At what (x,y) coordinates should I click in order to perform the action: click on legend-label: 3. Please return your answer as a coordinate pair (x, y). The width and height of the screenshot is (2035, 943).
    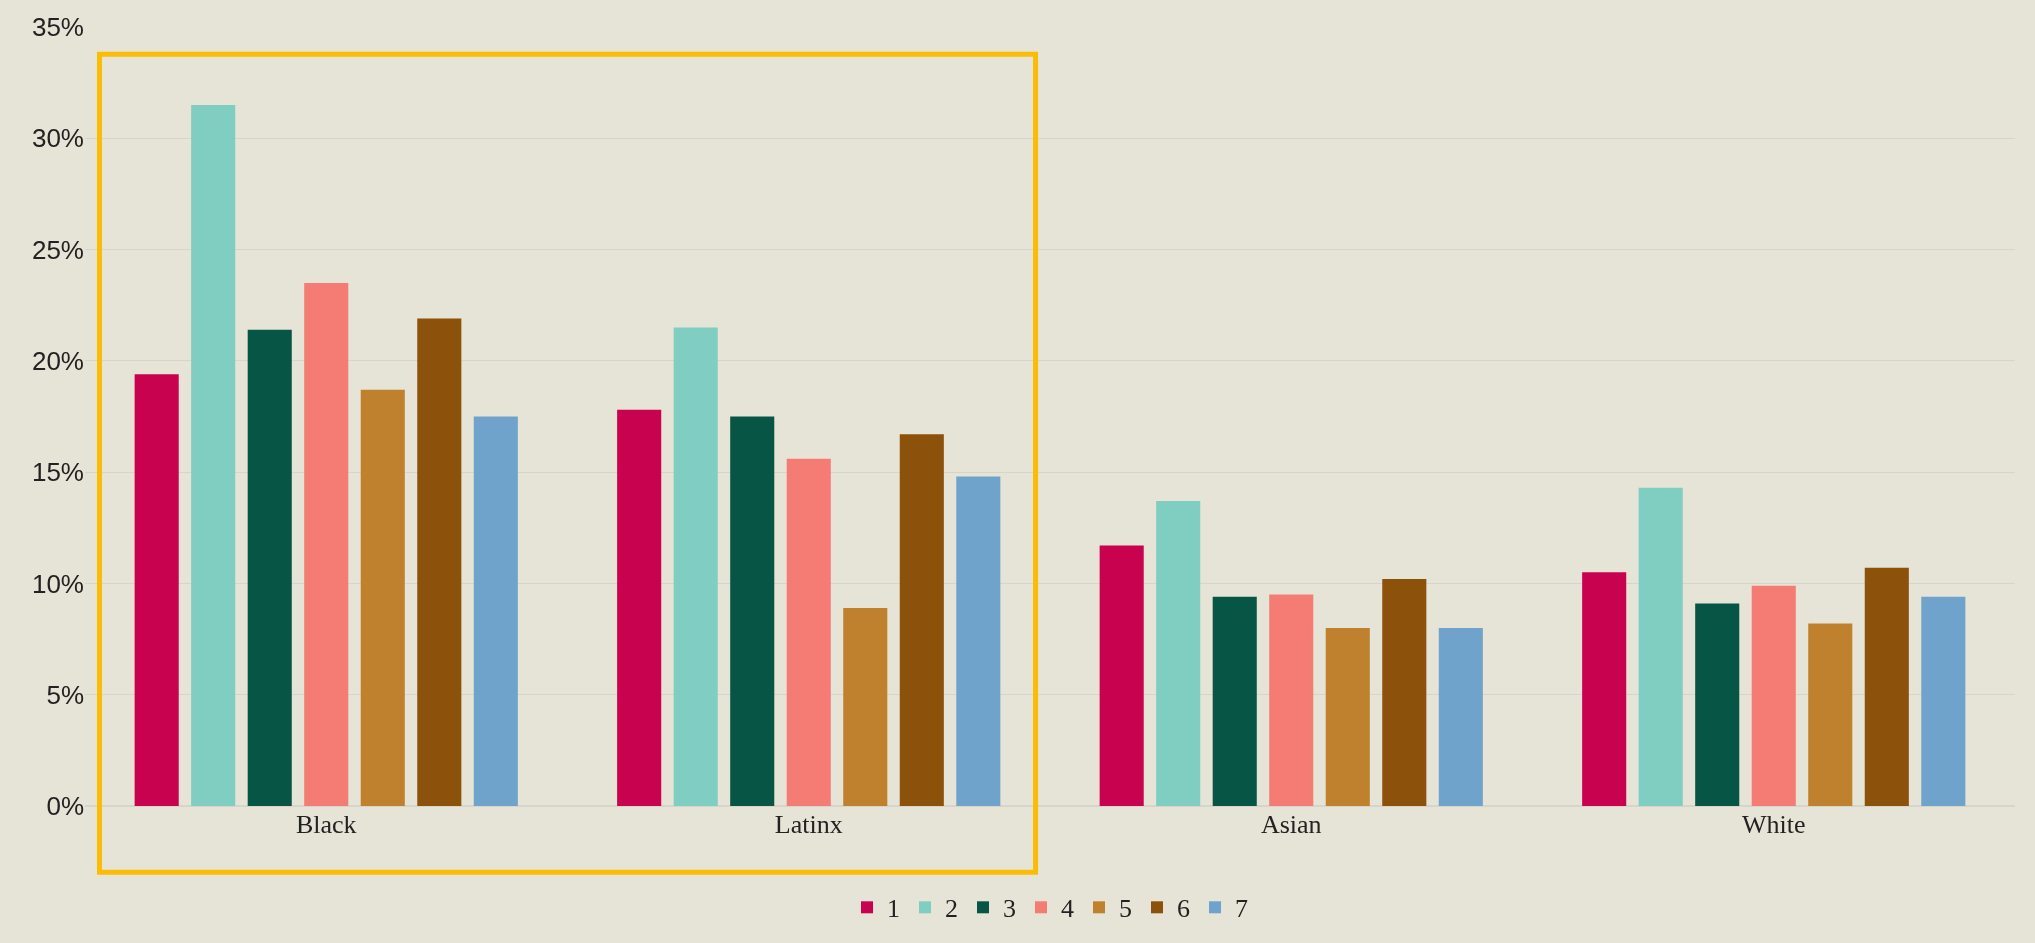
    Looking at the image, I should click on (1009, 909).